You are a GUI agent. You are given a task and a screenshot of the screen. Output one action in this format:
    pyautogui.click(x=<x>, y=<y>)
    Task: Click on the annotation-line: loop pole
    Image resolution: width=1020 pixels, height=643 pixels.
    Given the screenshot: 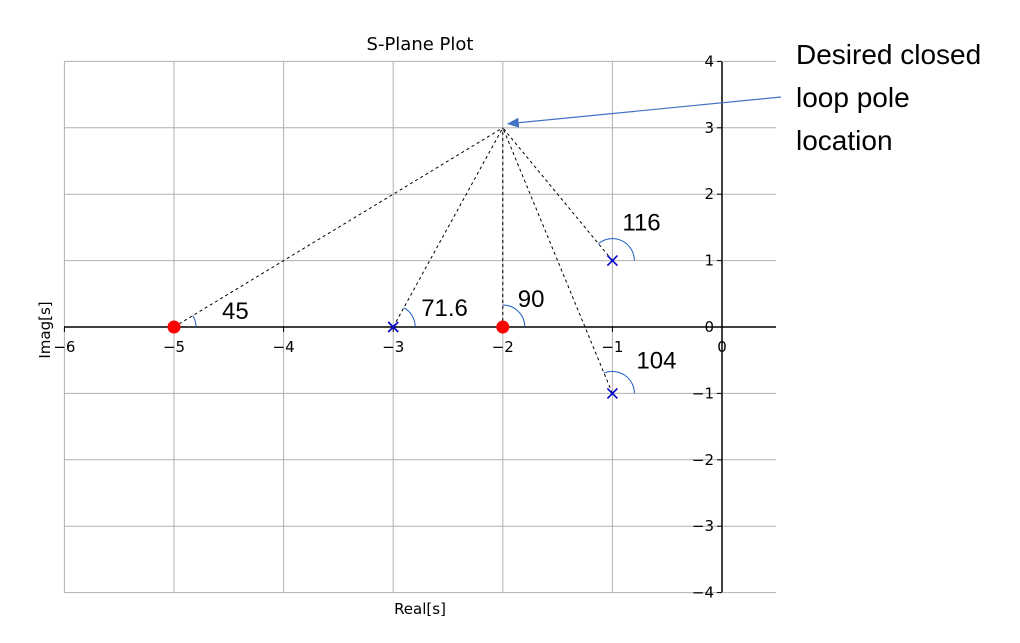 What is the action you would take?
    pyautogui.click(x=853, y=97)
    